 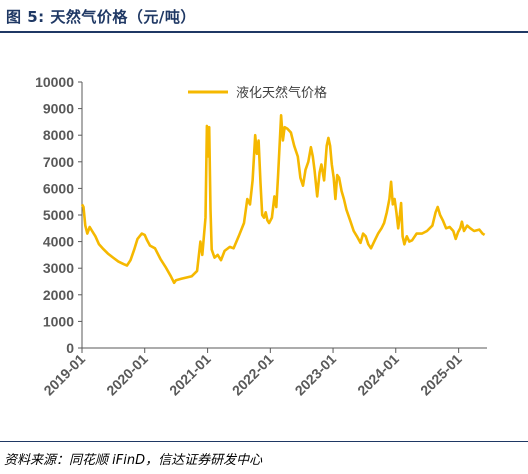 What do you see at coordinates (264, 32) in the screenshot?
I see `title-rule` at bounding box center [264, 32].